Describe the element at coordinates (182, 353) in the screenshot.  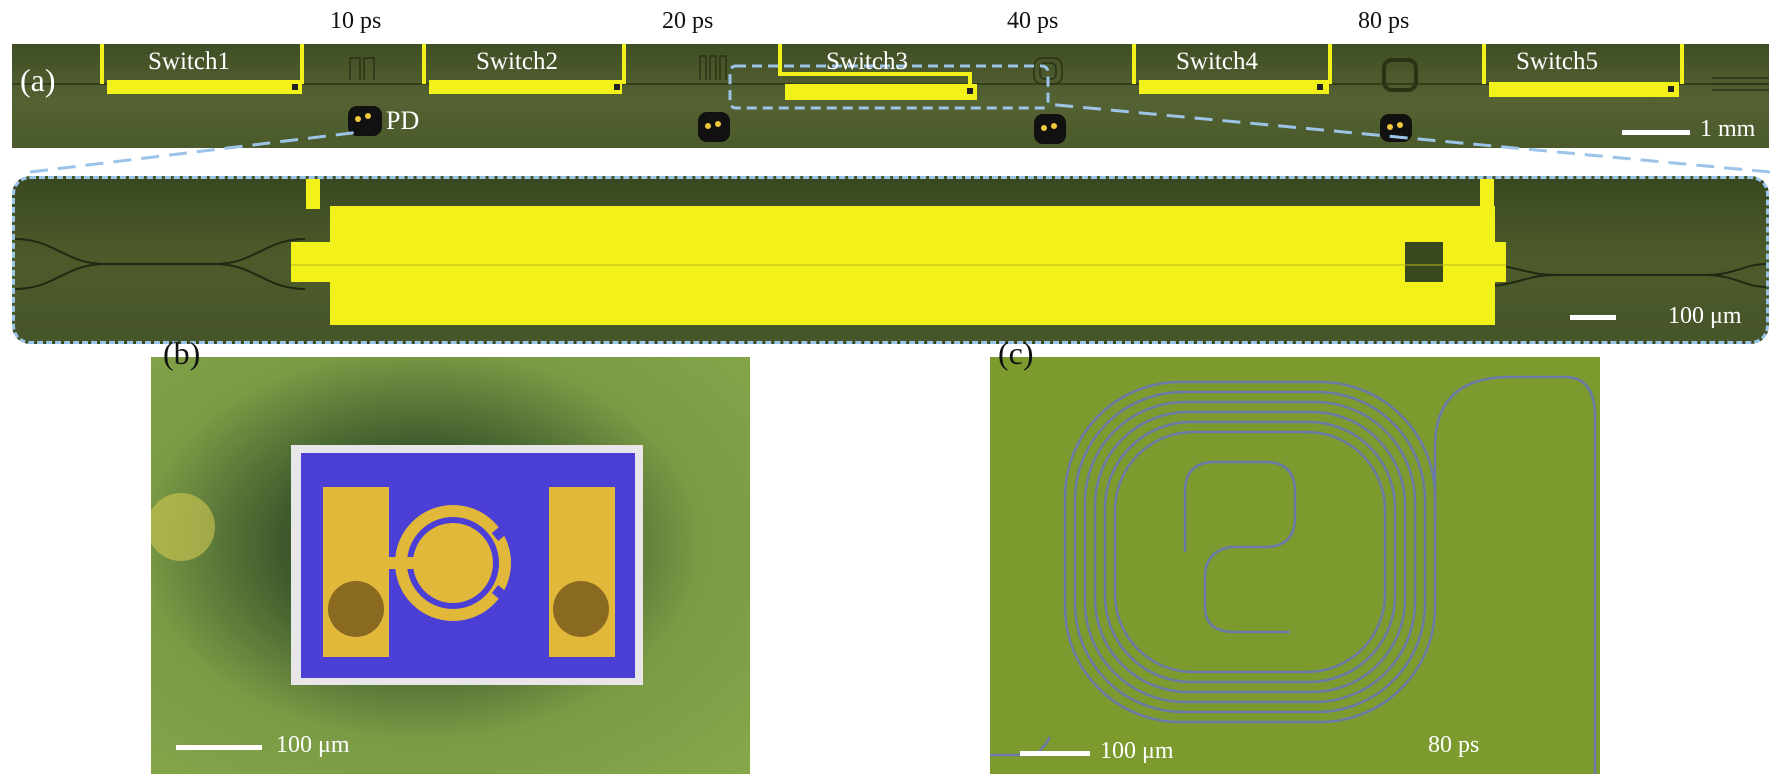
I see `panel-b-label: (b)` at that location.